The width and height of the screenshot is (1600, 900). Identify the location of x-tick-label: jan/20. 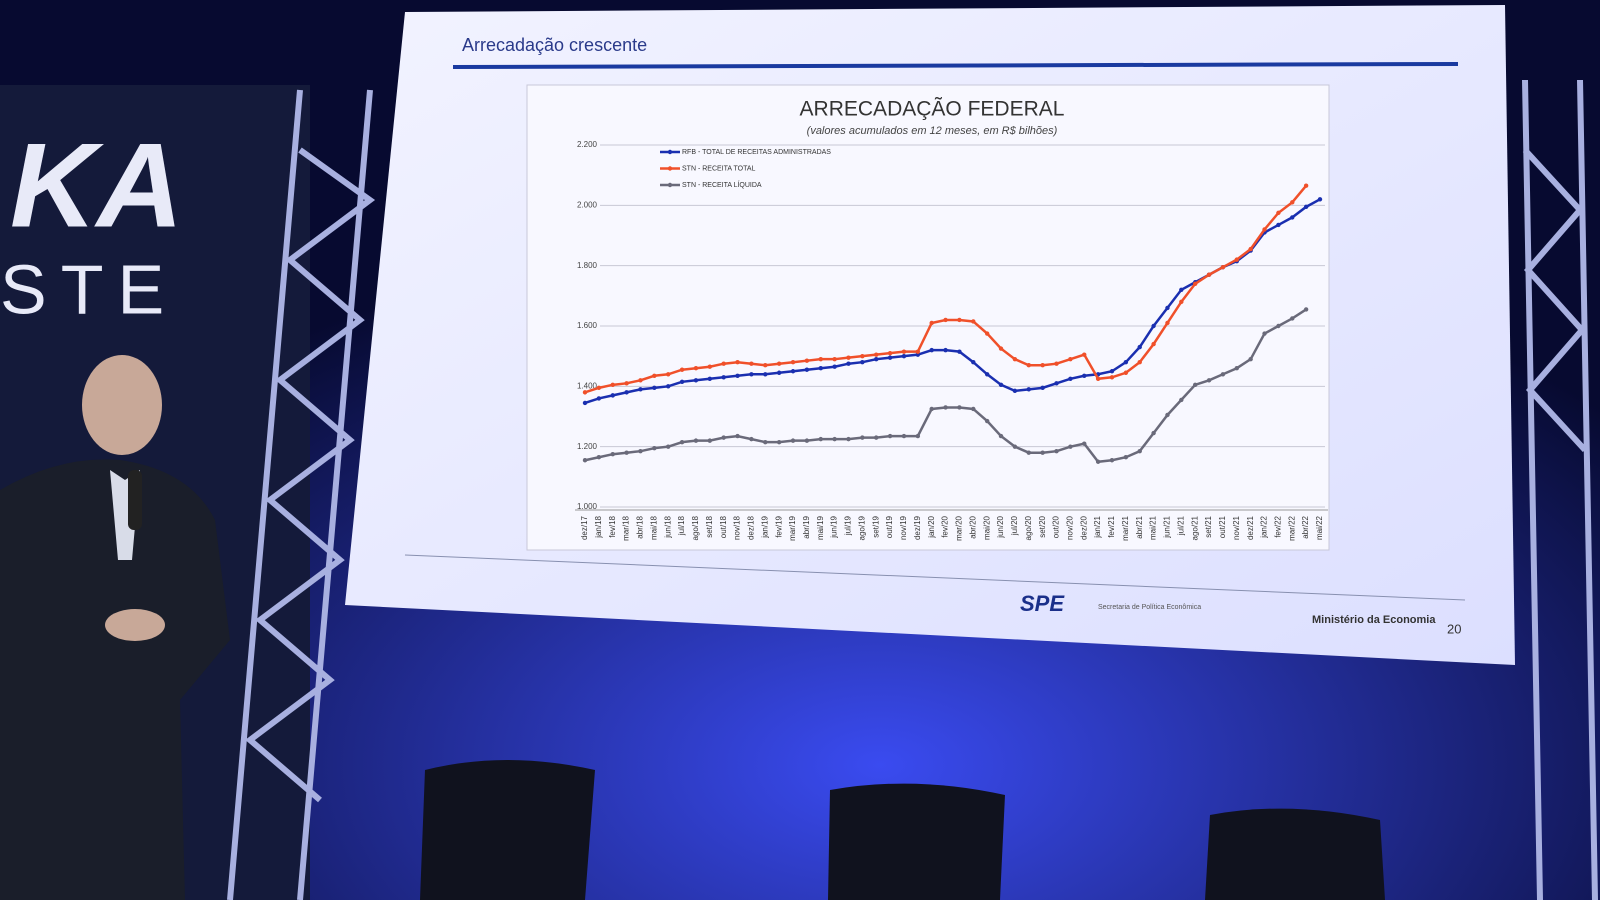
(931, 526).